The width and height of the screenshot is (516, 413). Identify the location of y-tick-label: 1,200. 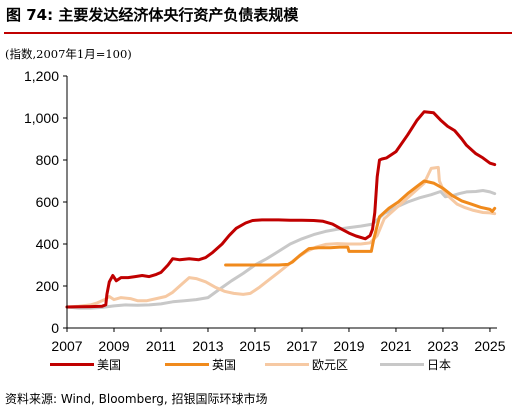
(41, 76).